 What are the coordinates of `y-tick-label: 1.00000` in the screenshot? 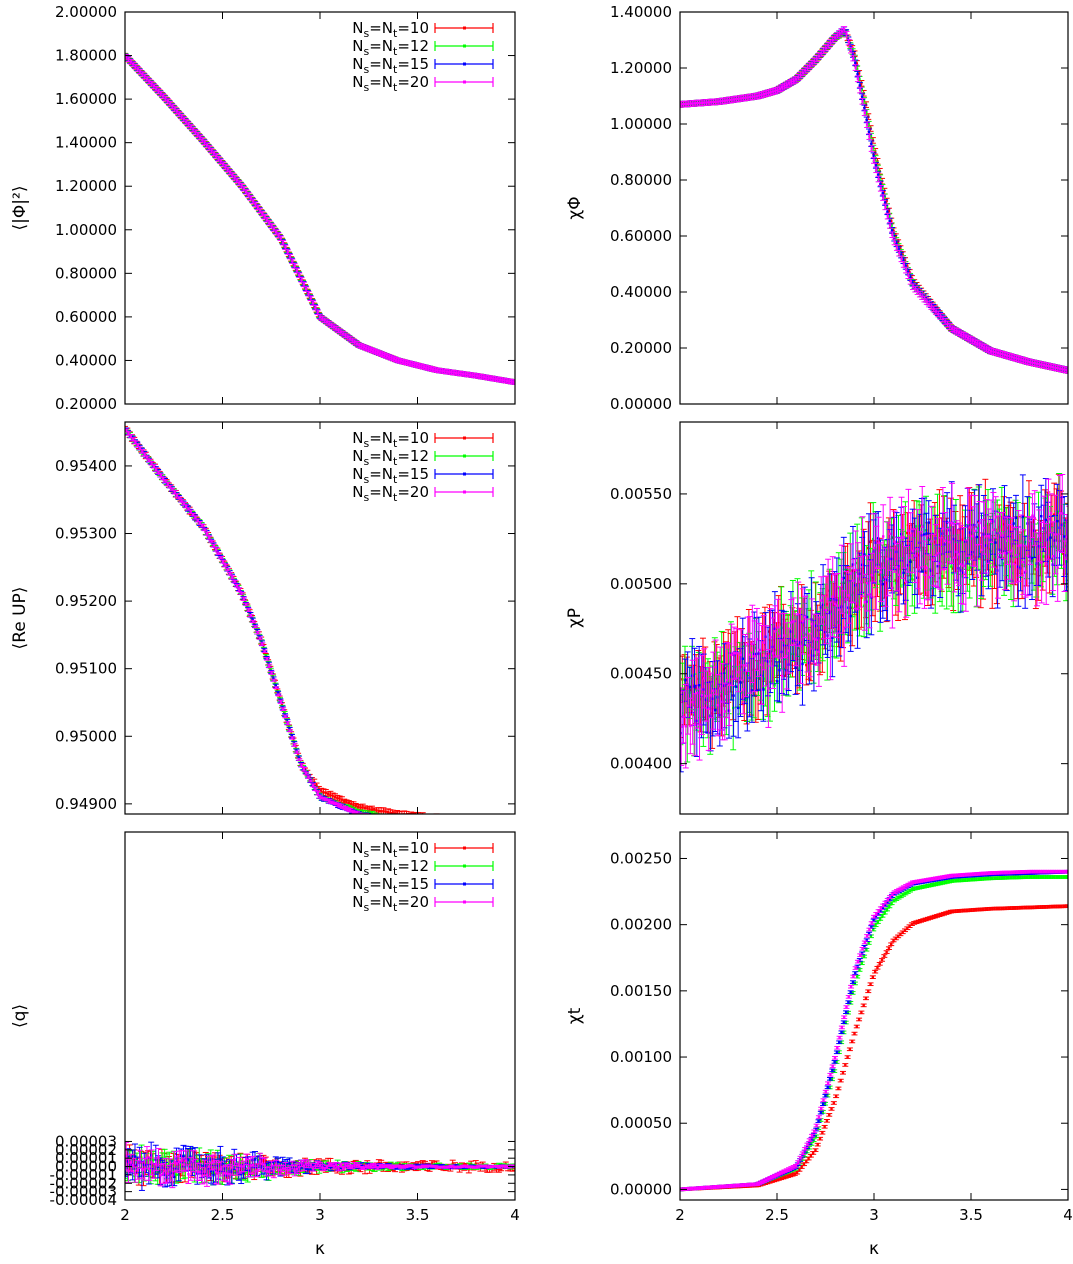 It's located at (86, 230).